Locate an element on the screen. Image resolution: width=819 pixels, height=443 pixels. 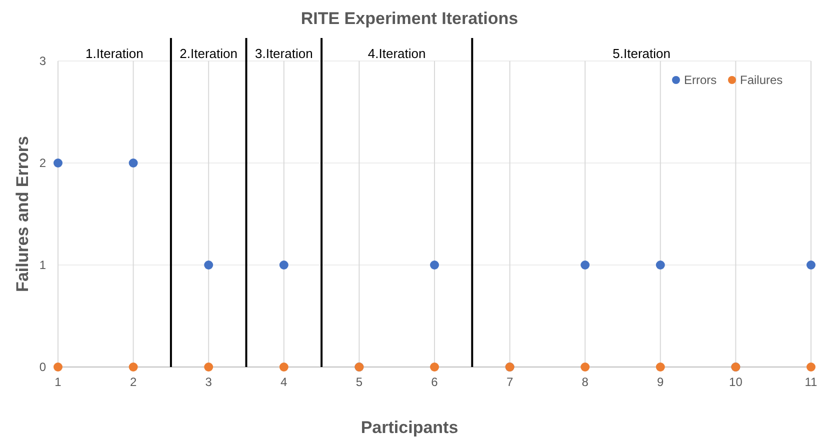
x-tick-label: 5 is located at coordinates (359, 382).